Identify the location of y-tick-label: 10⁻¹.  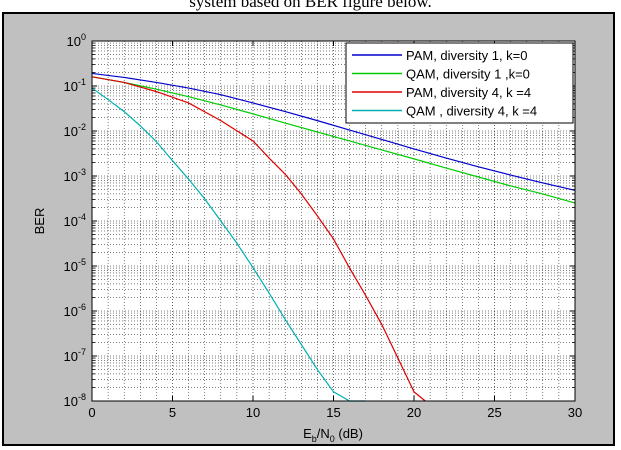
(75, 85).